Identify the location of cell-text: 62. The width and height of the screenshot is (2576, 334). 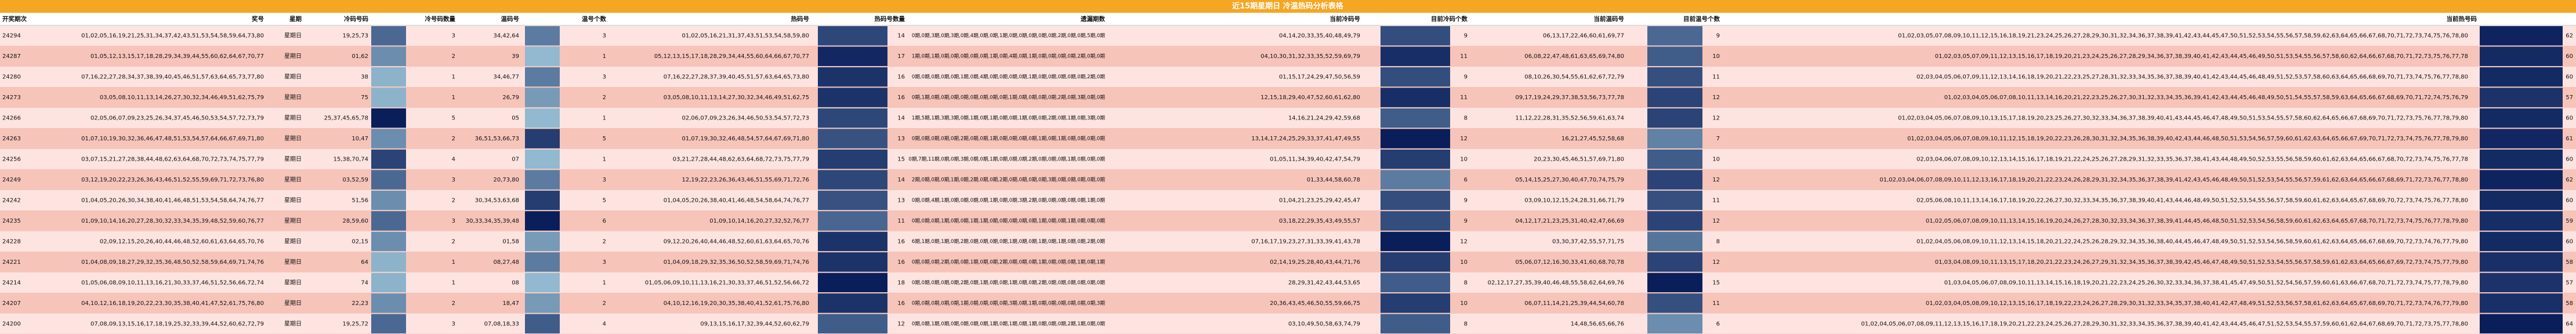
(2570, 36).